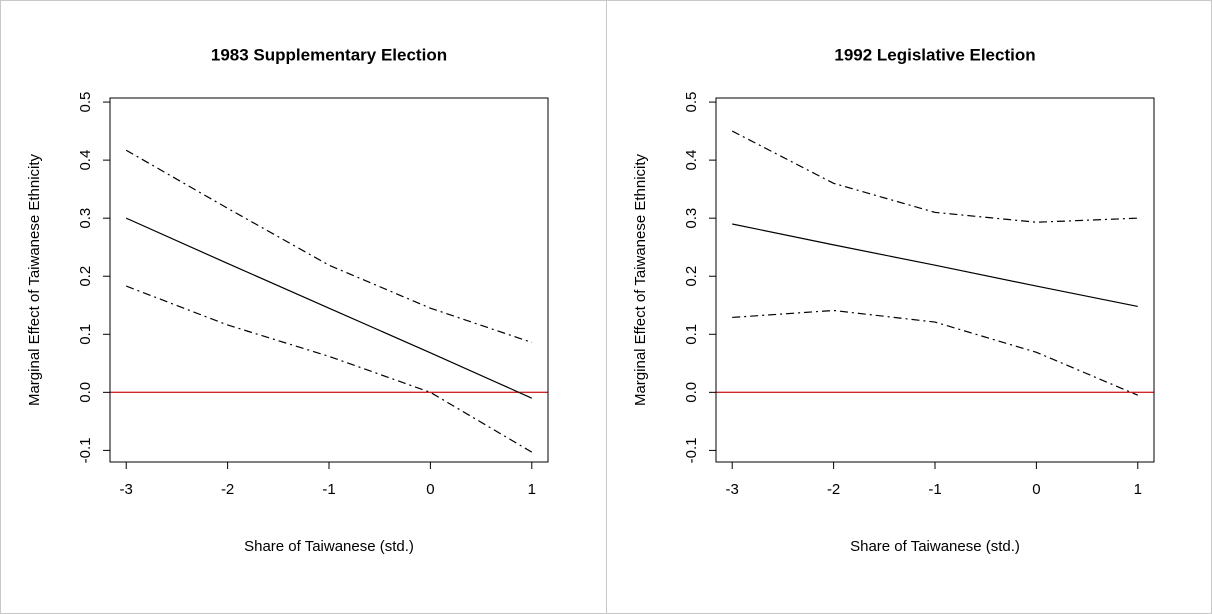  What do you see at coordinates (329, 54) in the screenshot?
I see `chart-title: 1983 Supplementary Election` at bounding box center [329, 54].